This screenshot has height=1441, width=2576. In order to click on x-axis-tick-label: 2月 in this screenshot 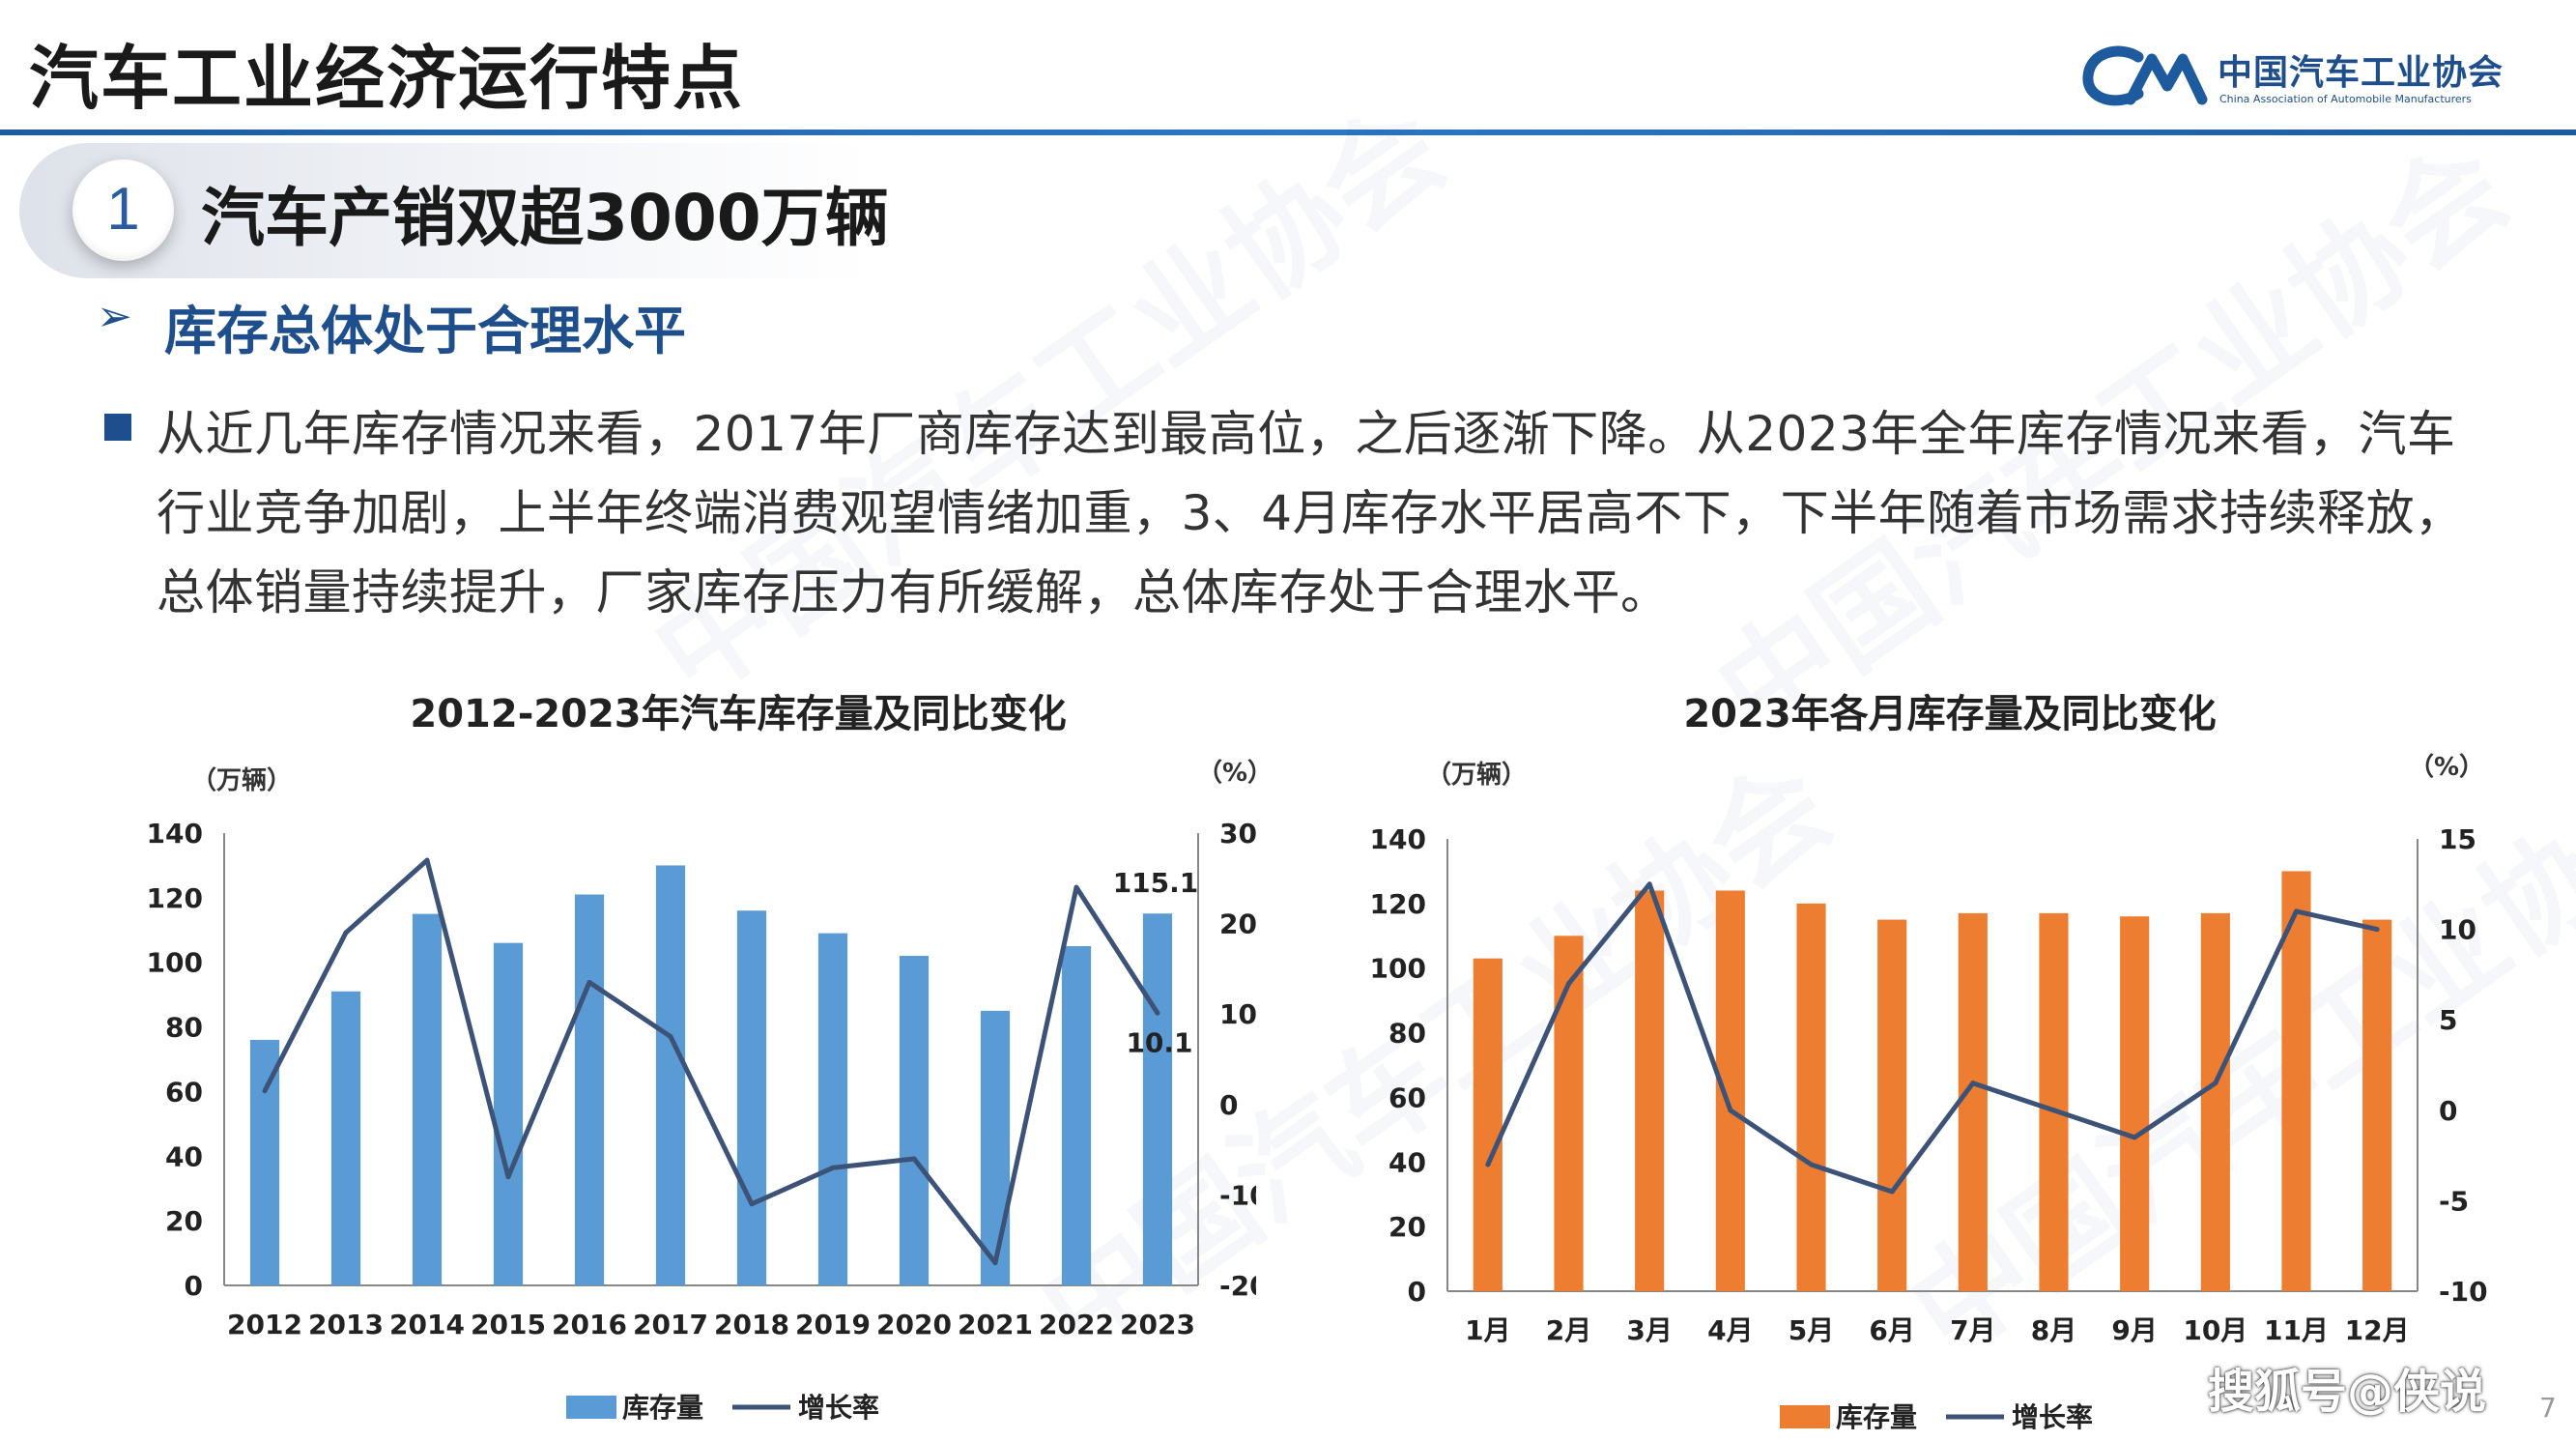, I will do `click(1569, 1330)`.